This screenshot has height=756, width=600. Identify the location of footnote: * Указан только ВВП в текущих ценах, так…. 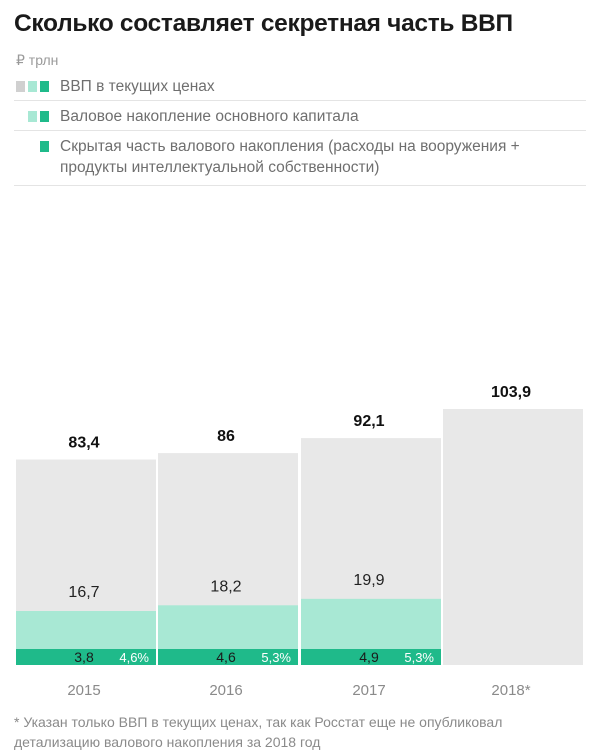
(258, 732).